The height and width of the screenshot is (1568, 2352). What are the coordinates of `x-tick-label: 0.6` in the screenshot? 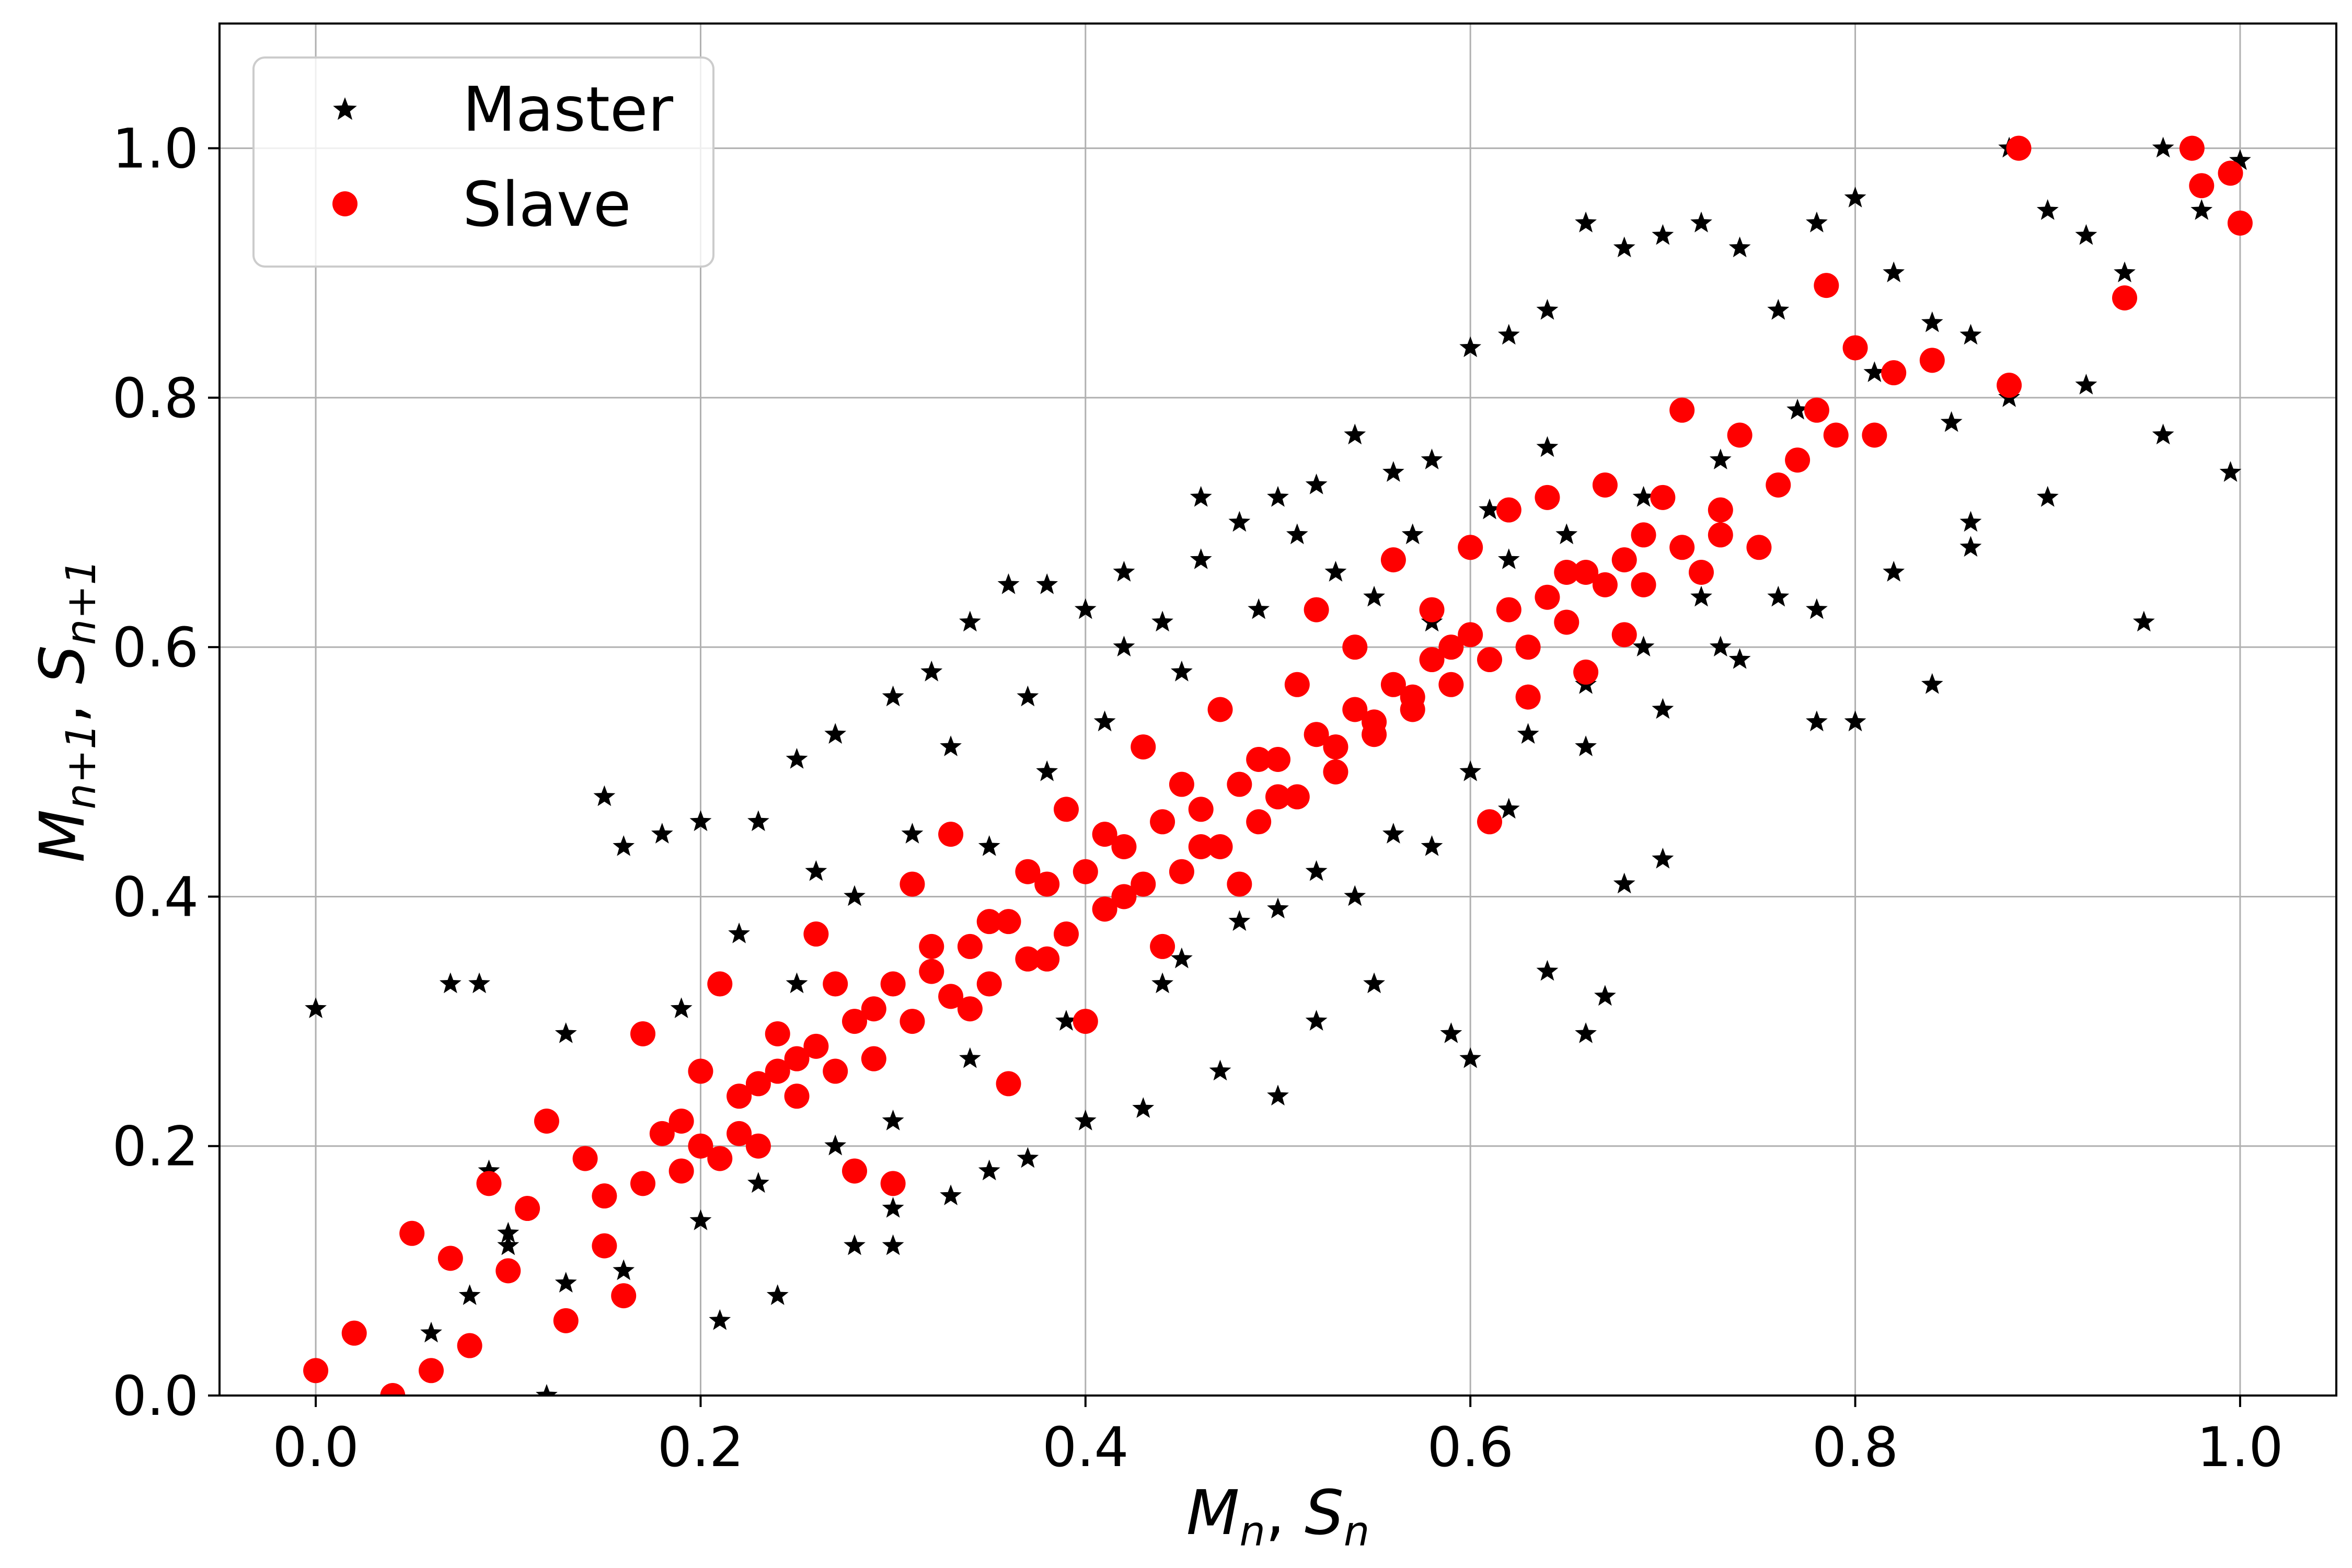 It's located at (1470, 1447).